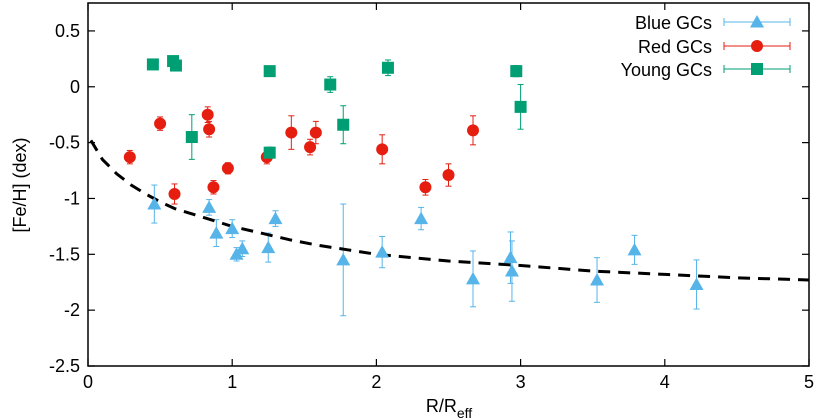 The image size is (822, 420). What do you see at coordinates (232, 382) in the screenshot?
I see `x-tick-label: 1` at bounding box center [232, 382].